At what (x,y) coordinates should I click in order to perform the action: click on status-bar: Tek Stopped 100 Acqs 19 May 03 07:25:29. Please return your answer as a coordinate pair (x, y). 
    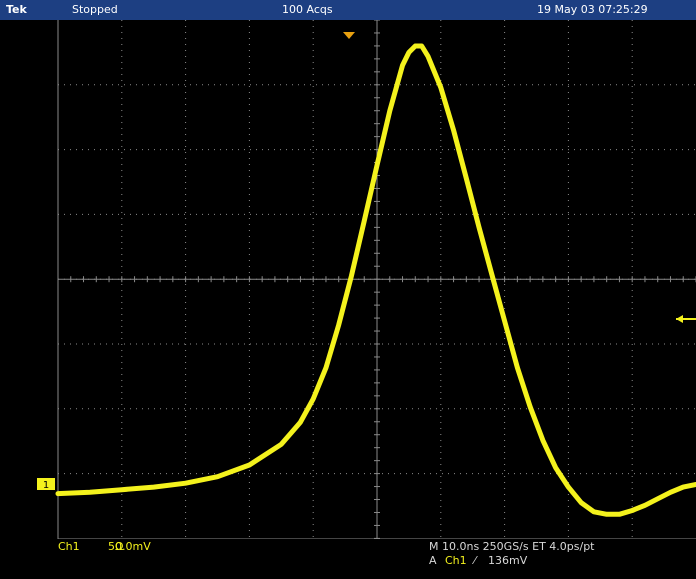
    Looking at the image, I should click on (348, 10).